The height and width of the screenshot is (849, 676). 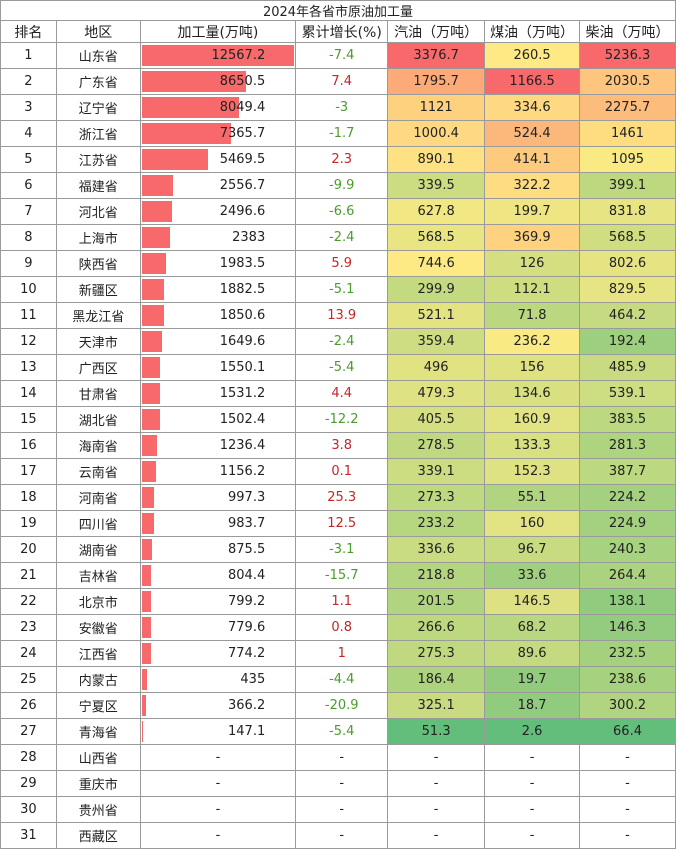 What do you see at coordinates (98, 31) in the screenshot?
I see `header-region: 地区` at bounding box center [98, 31].